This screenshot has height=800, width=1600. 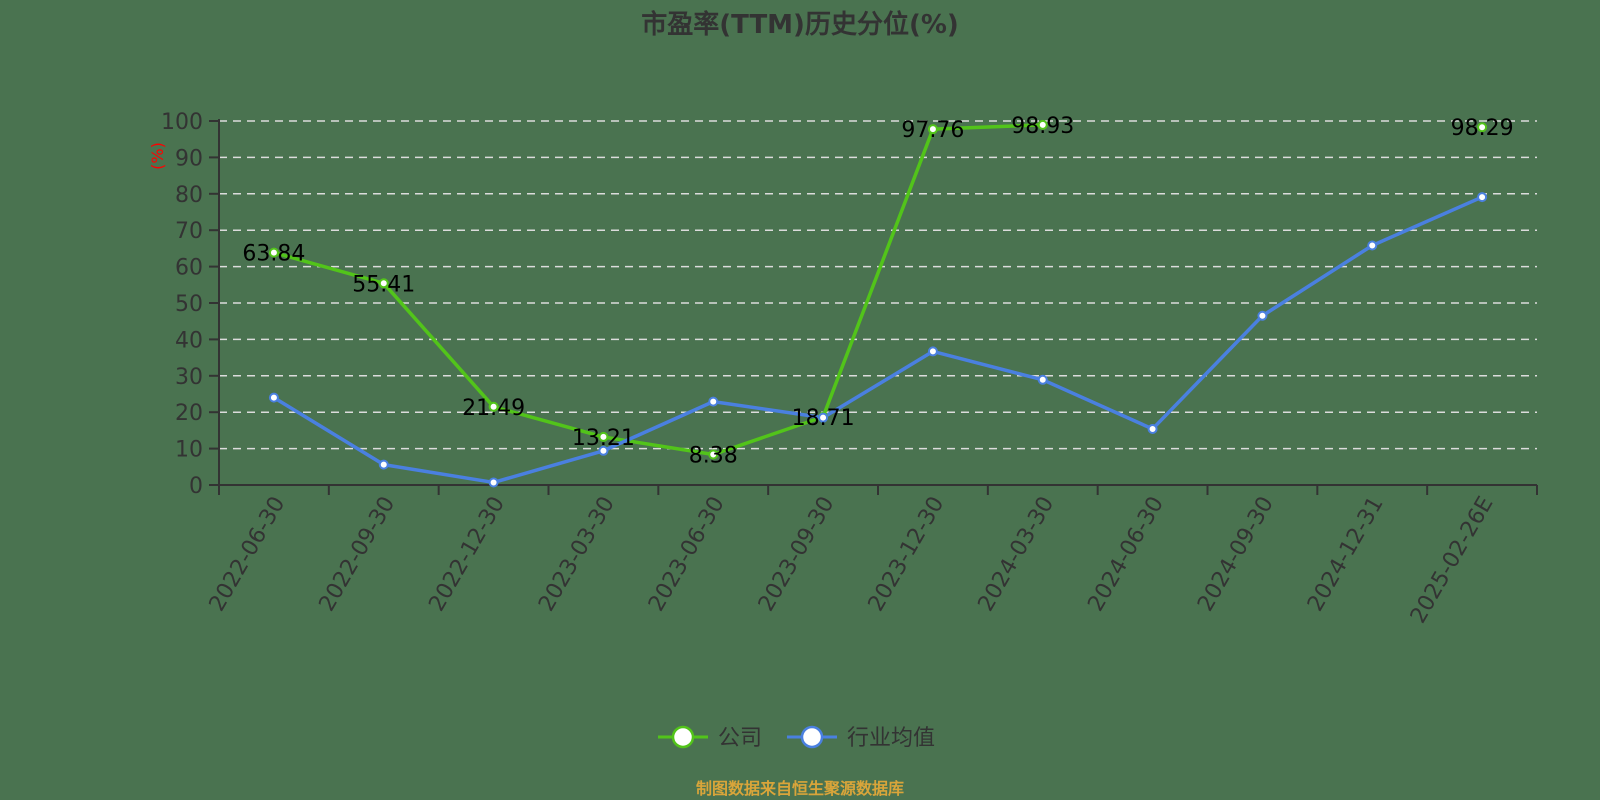 What do you see at coordinates (1017, 554) in the screenshot?
I see `x-tick-label: 2024-03-30` at bounding box center [1017, 554].